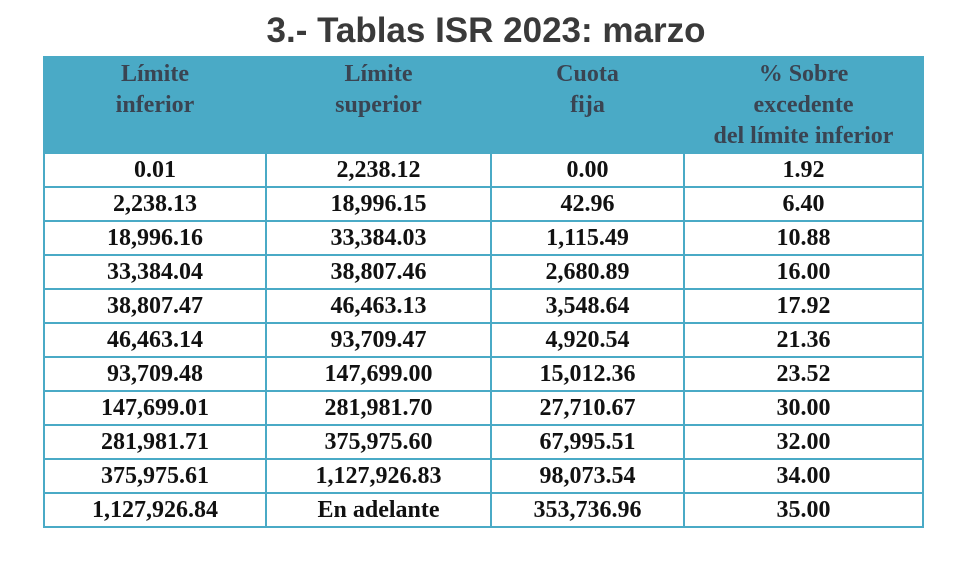  I want to click on cell-limite-superior: 18,996.15, so click(378, 204).